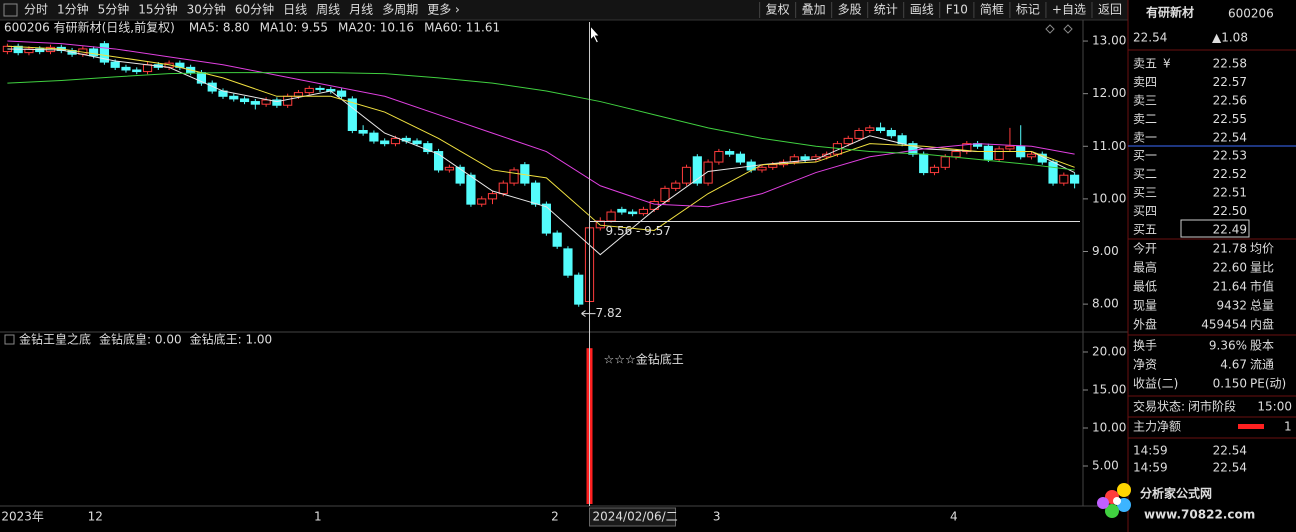 This screenshot has width=1296, height=532. I want to click on toolbar-tab: 多周期, so click(400, 10).